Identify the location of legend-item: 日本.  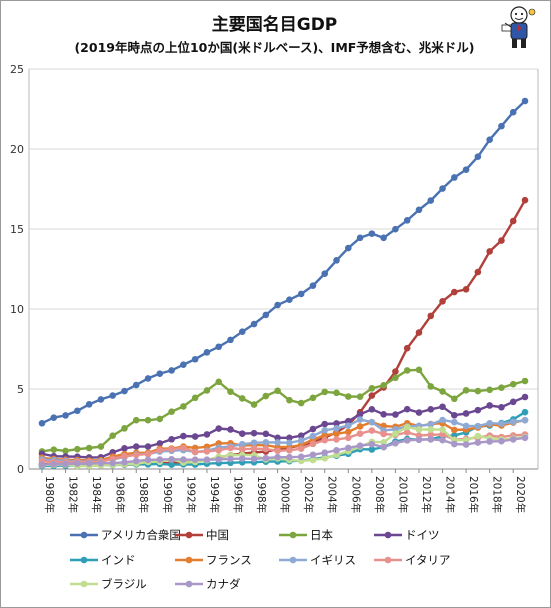
(306, 535).